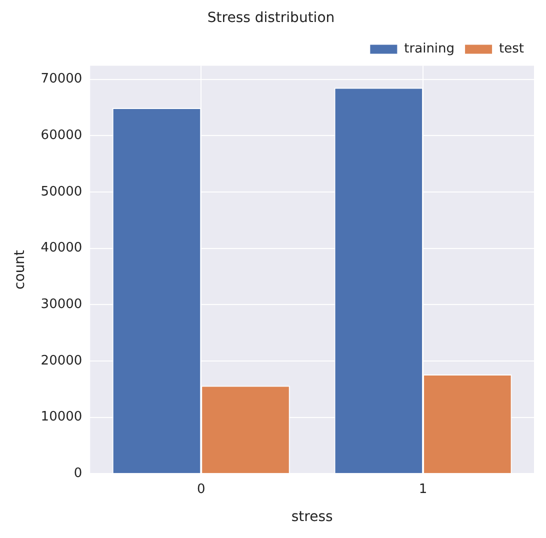 Image resolution: width=546 pixels, height=538 pixels. What do you see at coordinates (61, 79) in the screenshot?
I see `y-tick-label: 70000` at bounding box center [61, 79].